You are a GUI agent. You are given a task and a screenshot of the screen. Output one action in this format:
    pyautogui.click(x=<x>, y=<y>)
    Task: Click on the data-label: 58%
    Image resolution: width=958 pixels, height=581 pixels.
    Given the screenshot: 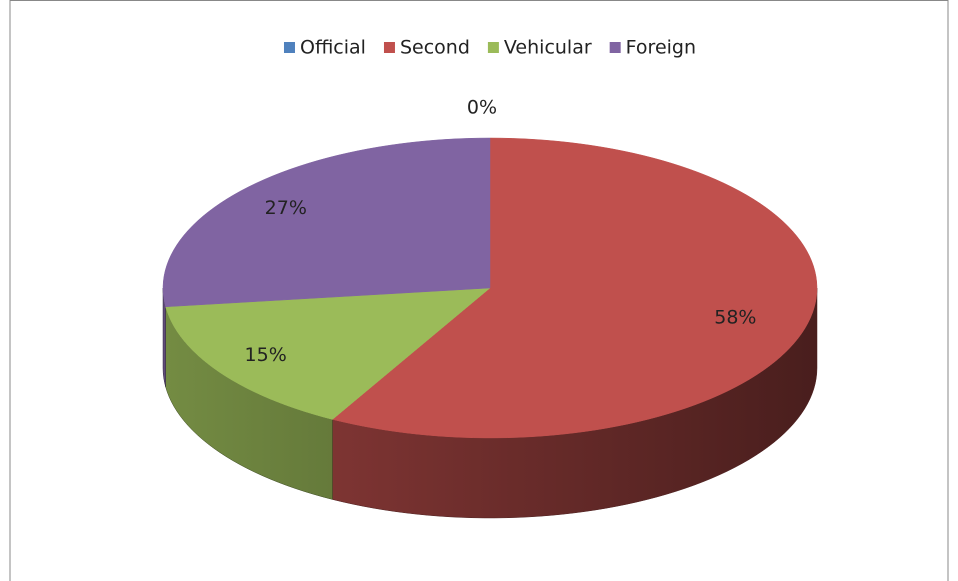 What is the action you would take?
    pyautogui.click(x=735, y=317)
    